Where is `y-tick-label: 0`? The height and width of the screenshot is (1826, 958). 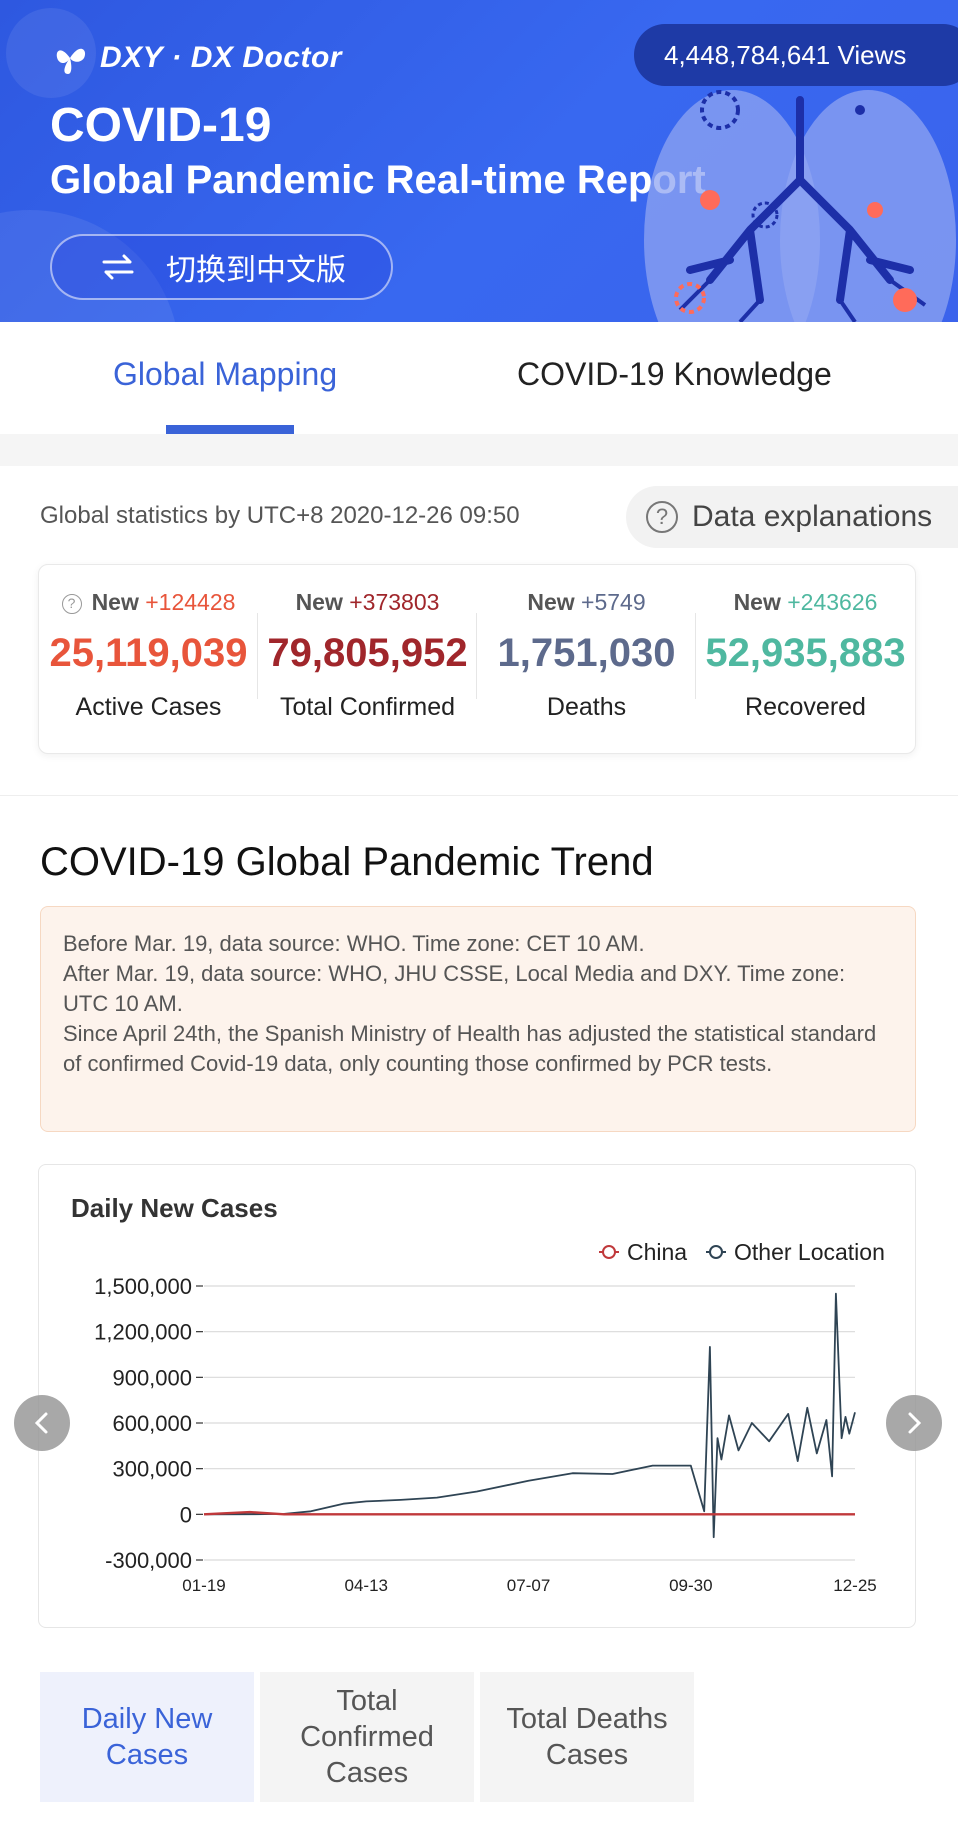 y-tick-label: 0 is located at coordinates (186, 1514).